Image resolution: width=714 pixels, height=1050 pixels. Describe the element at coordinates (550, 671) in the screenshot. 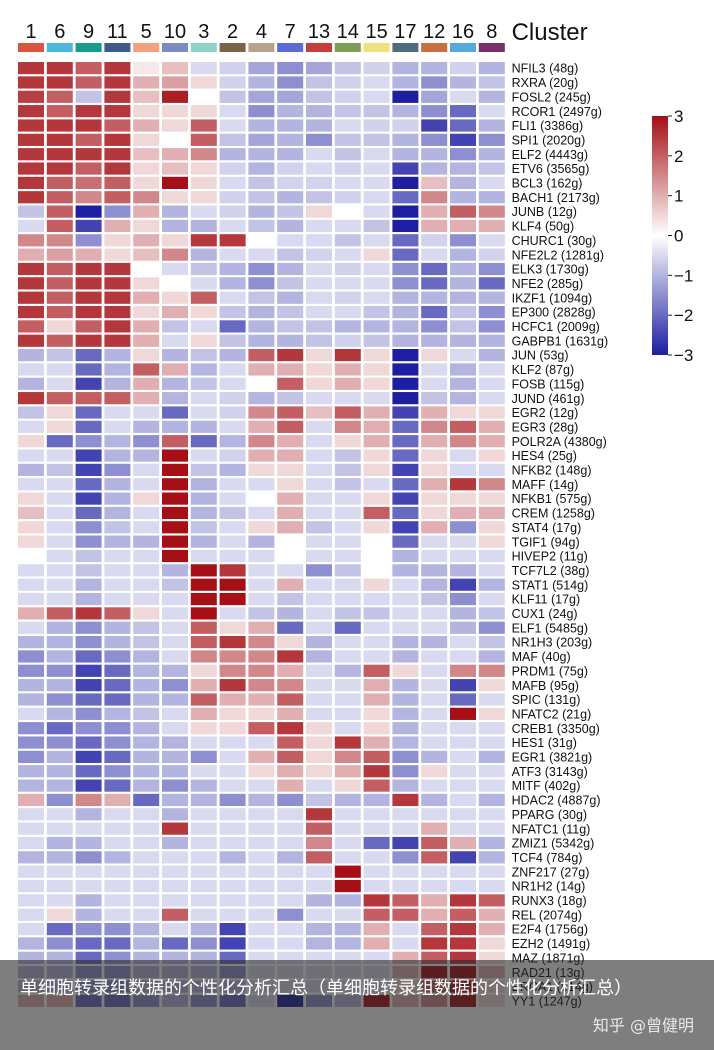

I see `row-label: PRDM1 (75g)` at that location.